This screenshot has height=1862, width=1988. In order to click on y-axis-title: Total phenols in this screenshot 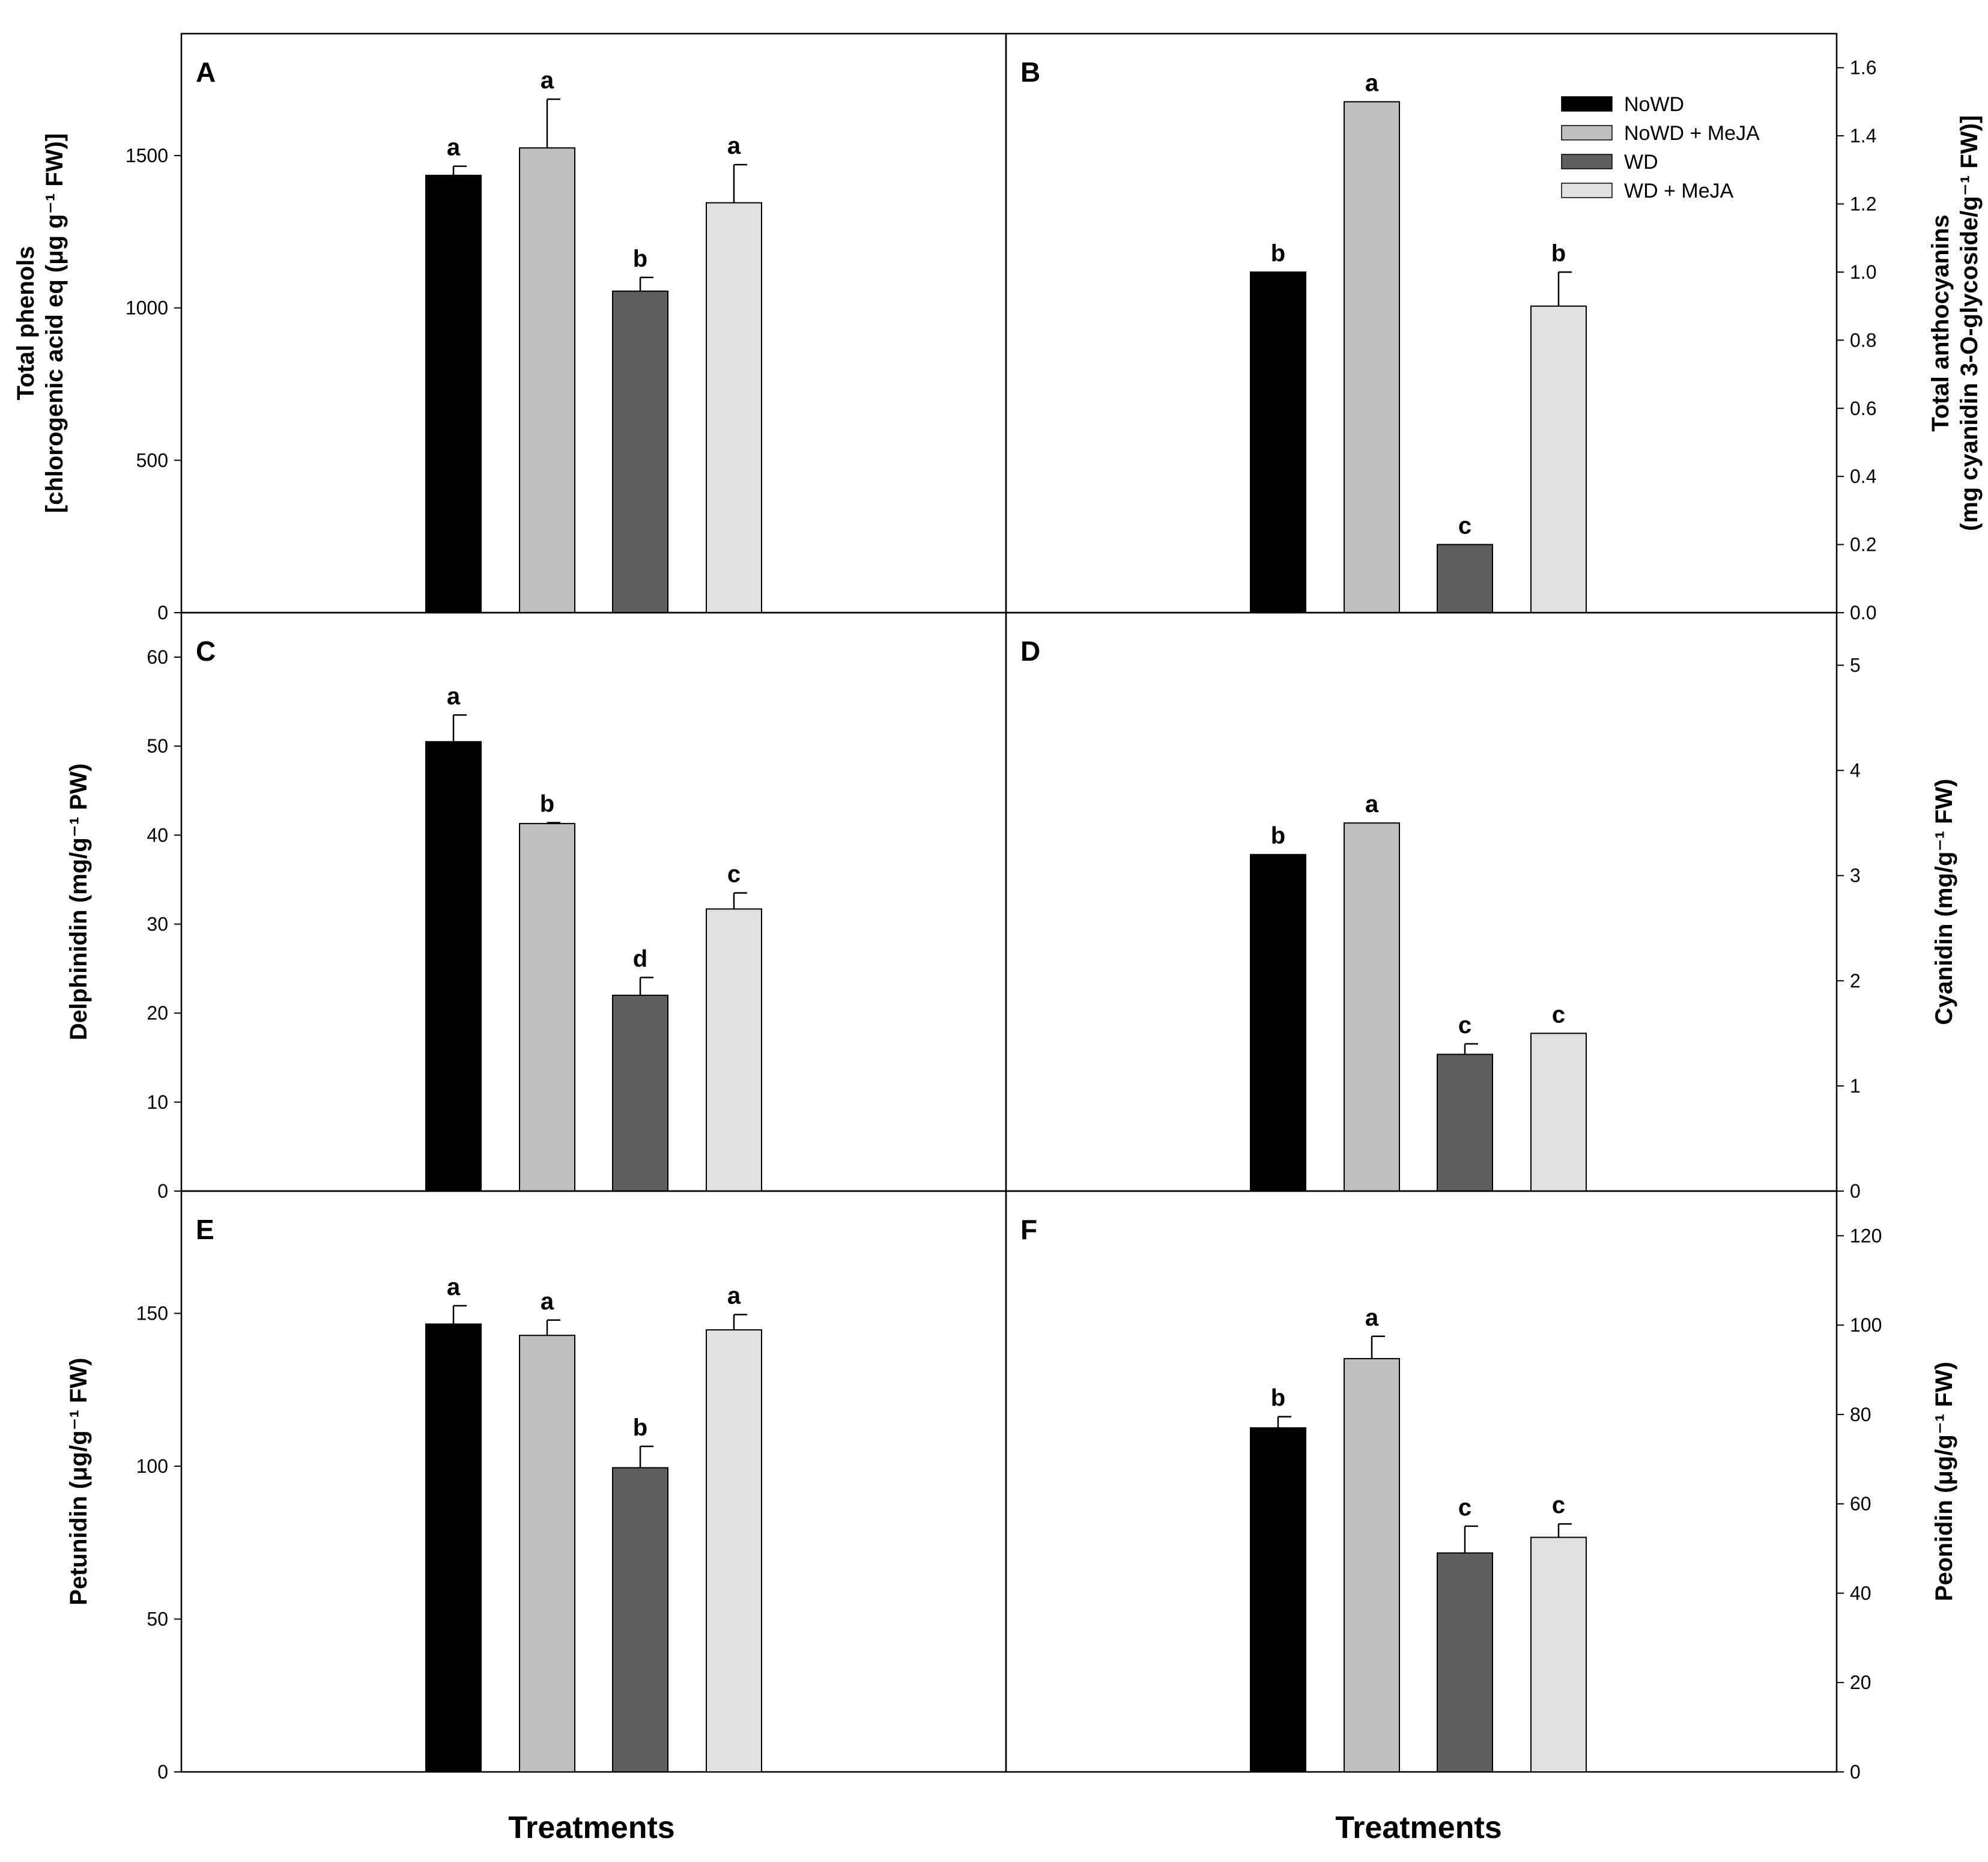, I will do `click(26, 323)`.